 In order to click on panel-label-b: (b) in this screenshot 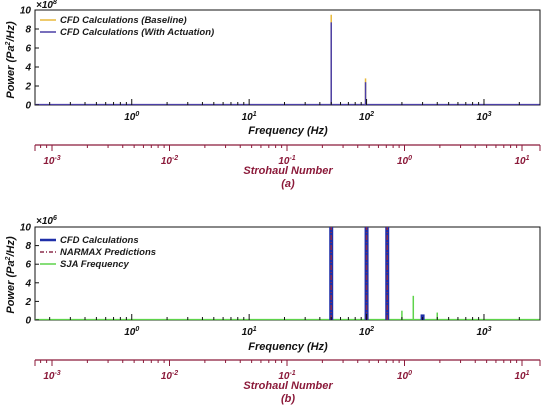, I will do `click(288, 399)`.